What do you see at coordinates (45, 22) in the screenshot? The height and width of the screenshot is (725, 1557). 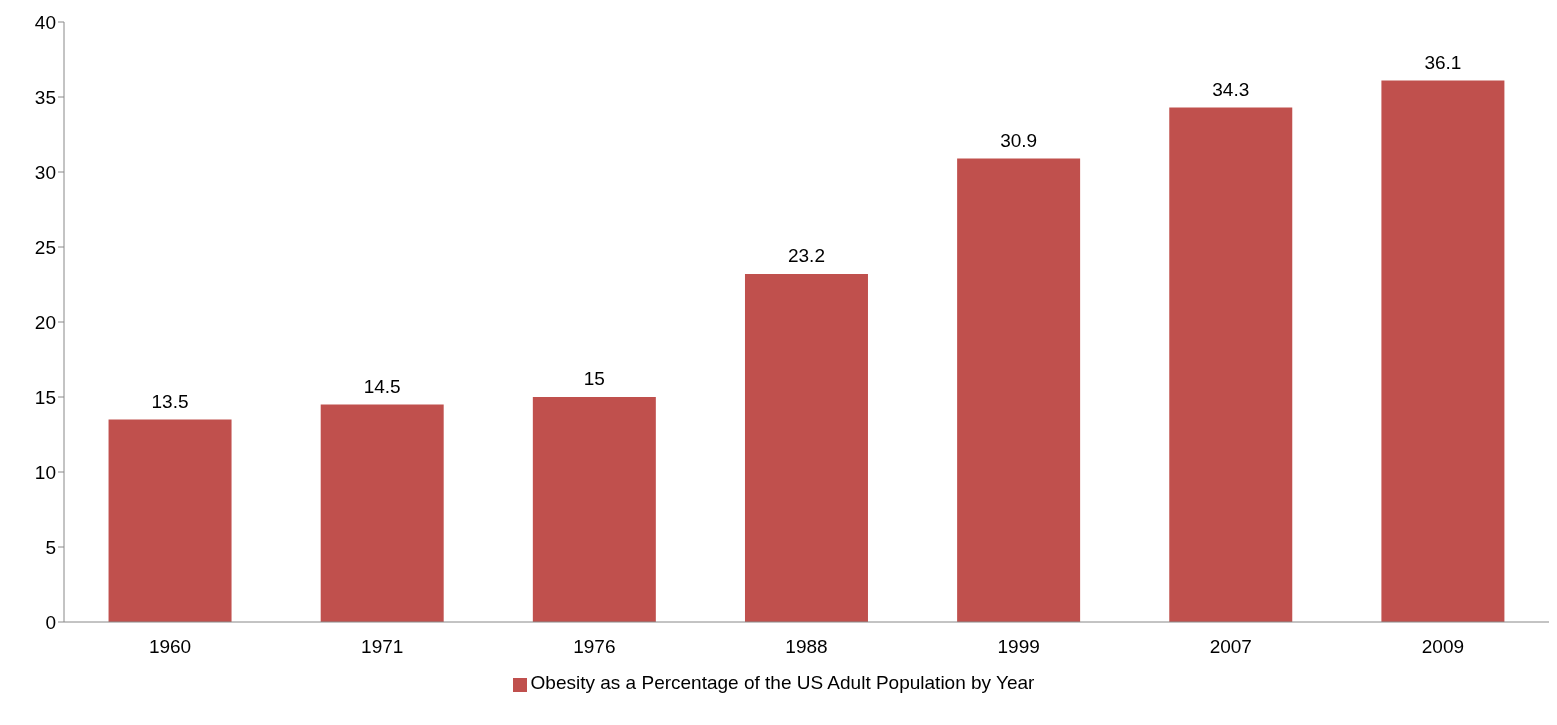 I see `y-tick-label: 40` at bounding box center [45, 22].